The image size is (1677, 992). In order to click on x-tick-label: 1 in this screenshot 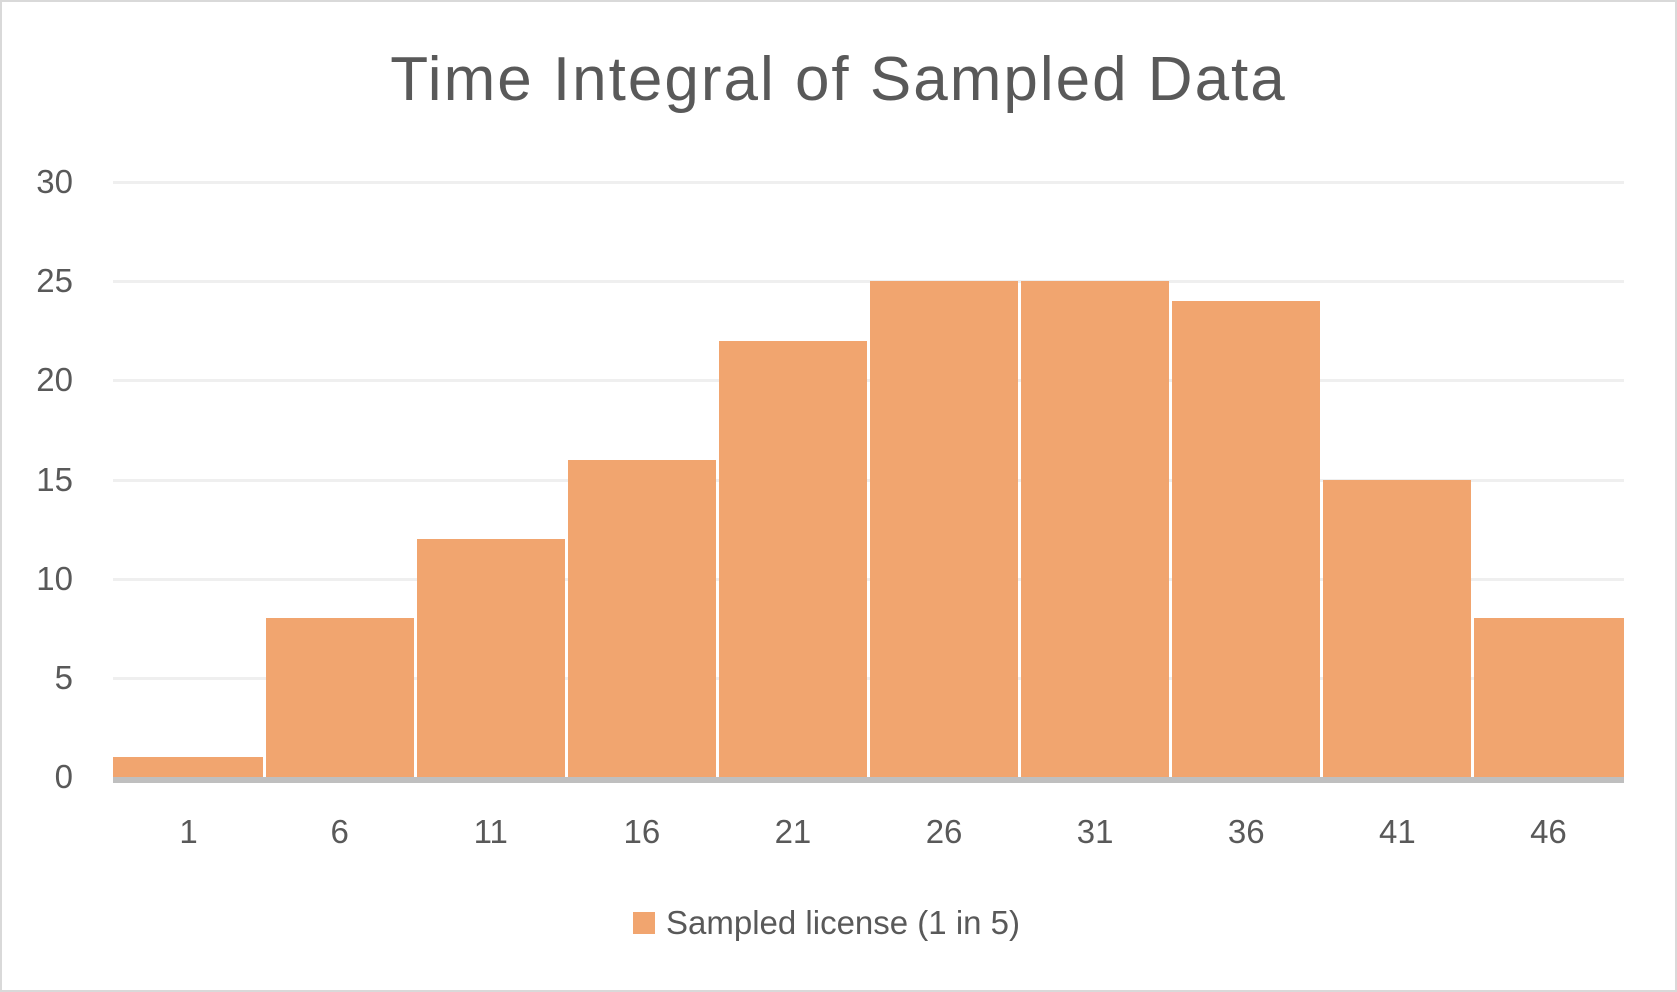, I will do `click(188, 831)`.